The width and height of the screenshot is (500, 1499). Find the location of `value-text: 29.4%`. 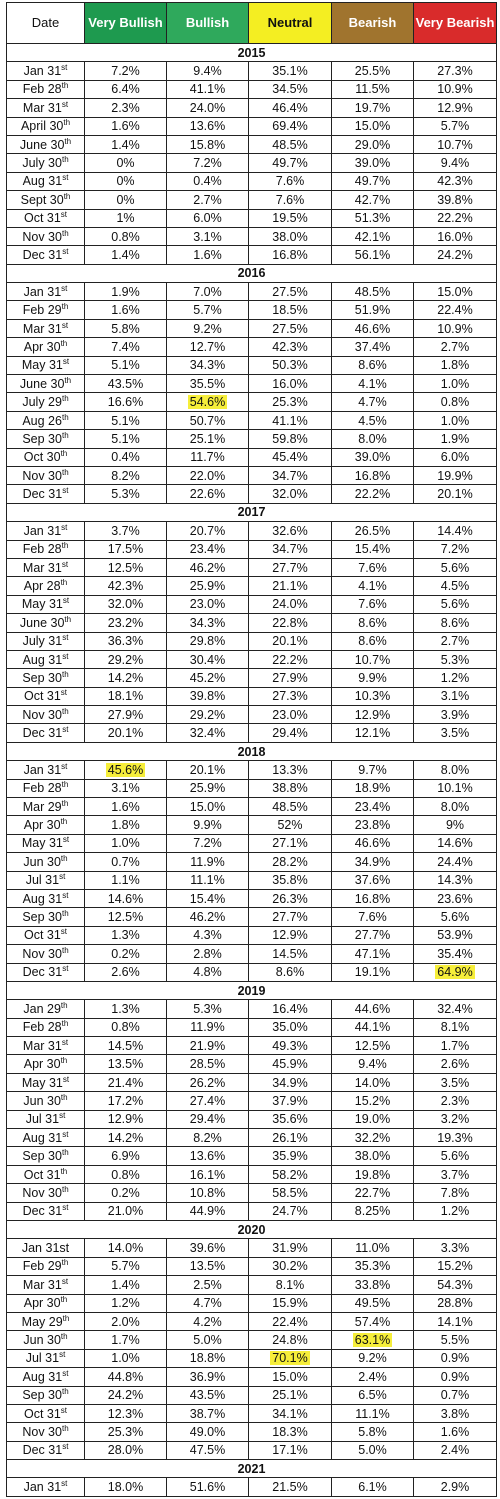

value-text: 29.4% is located at coordinates (290, 733).